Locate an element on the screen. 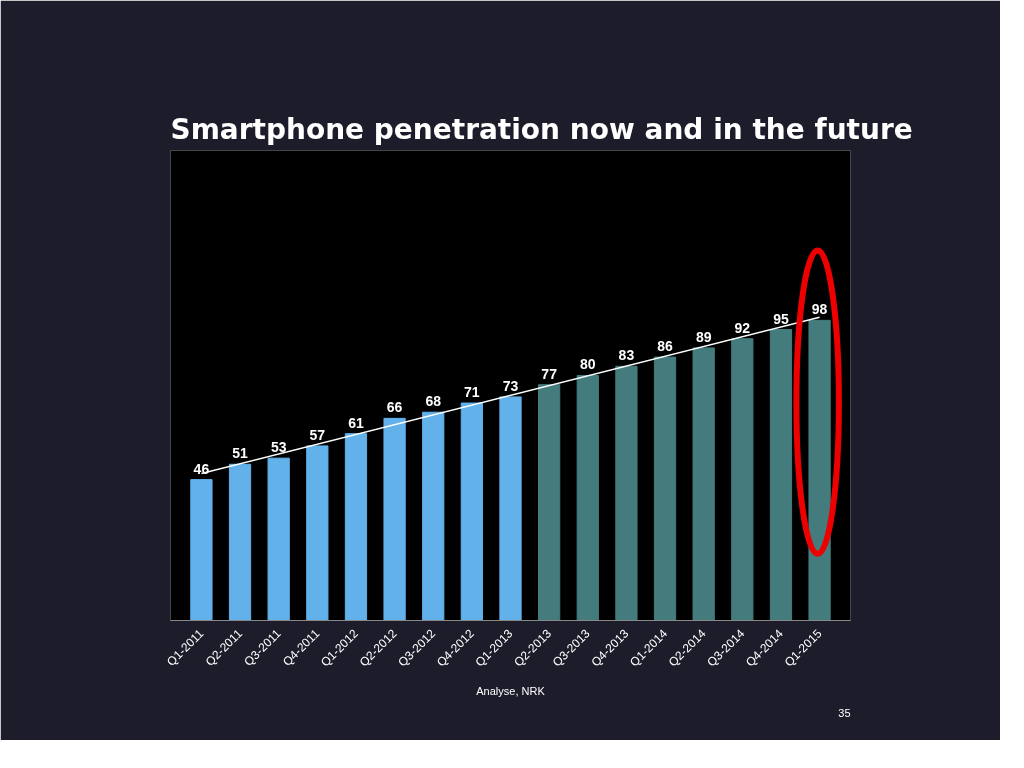 The height and width of the screenshot is (768, 1024). data-label: 77 is located at coordinates (549, 373).